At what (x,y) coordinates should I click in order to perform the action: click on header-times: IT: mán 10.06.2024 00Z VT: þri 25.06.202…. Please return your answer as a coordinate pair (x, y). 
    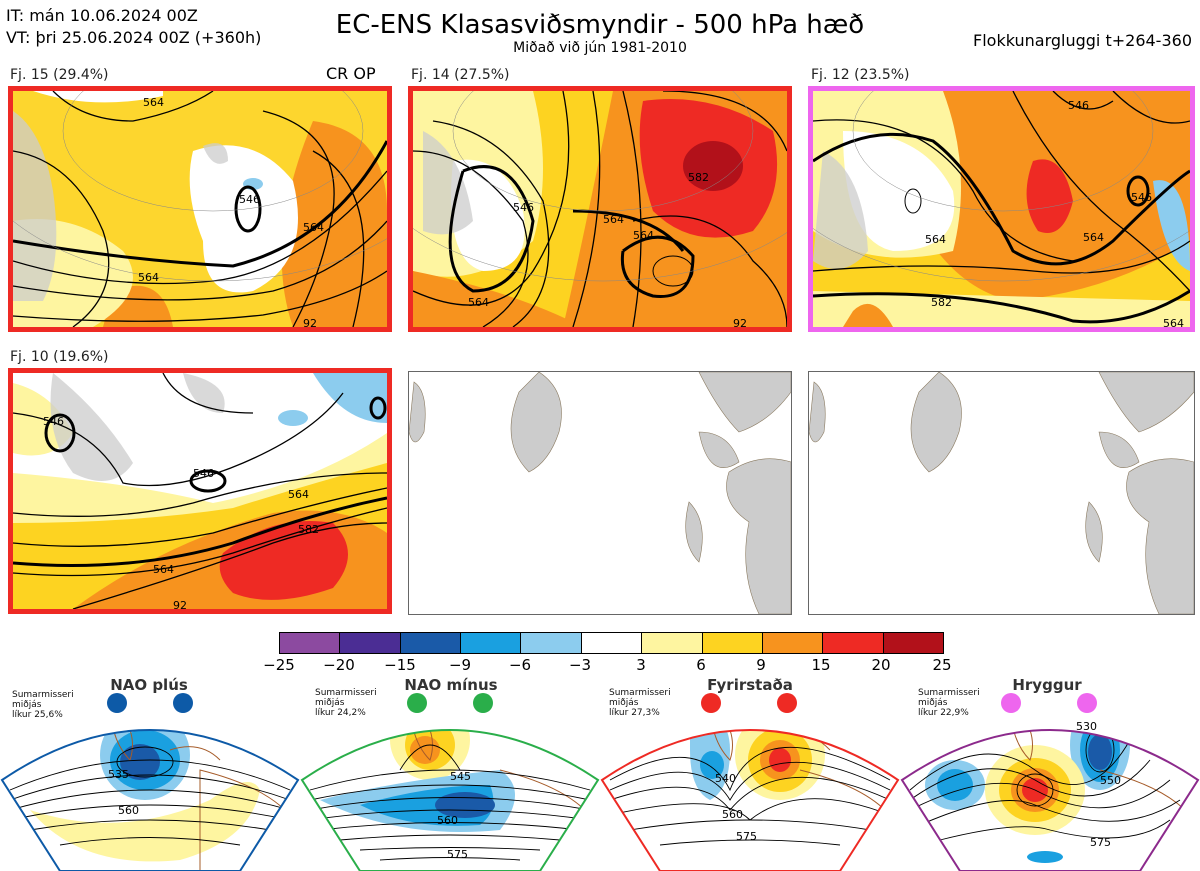
    Looking at the image, I should click on (133, 27).